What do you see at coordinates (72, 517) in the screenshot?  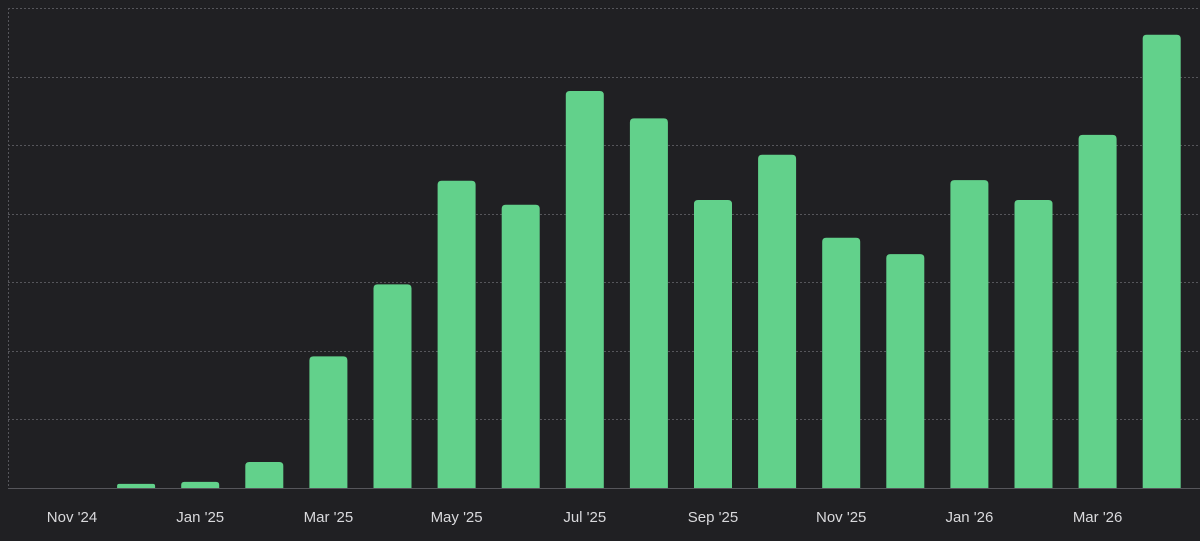 I see `x-tick-label: Nov '24` at bounding box center [72, 517].